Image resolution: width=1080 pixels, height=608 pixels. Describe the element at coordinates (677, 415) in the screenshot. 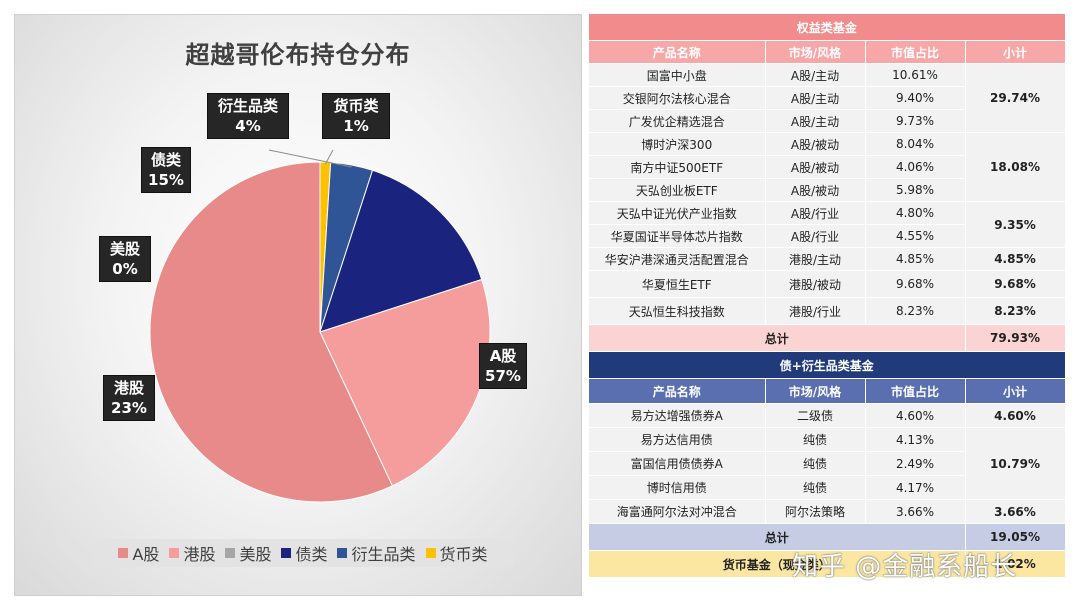

I see `cell-name: 易方达增强债券A` at that location.